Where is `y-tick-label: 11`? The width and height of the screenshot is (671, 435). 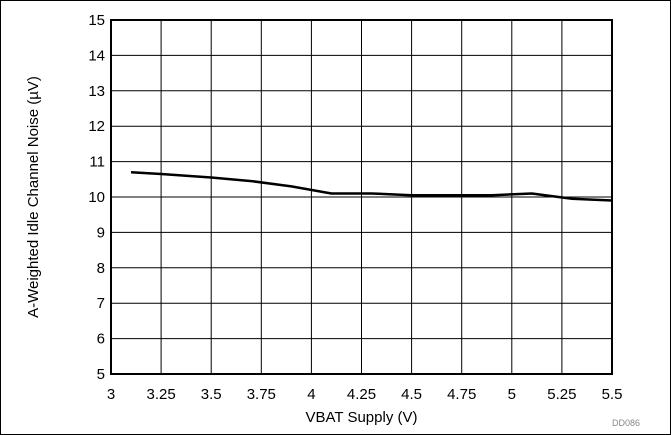 y-tick-label: 11 is located at coordinates (97, 162).